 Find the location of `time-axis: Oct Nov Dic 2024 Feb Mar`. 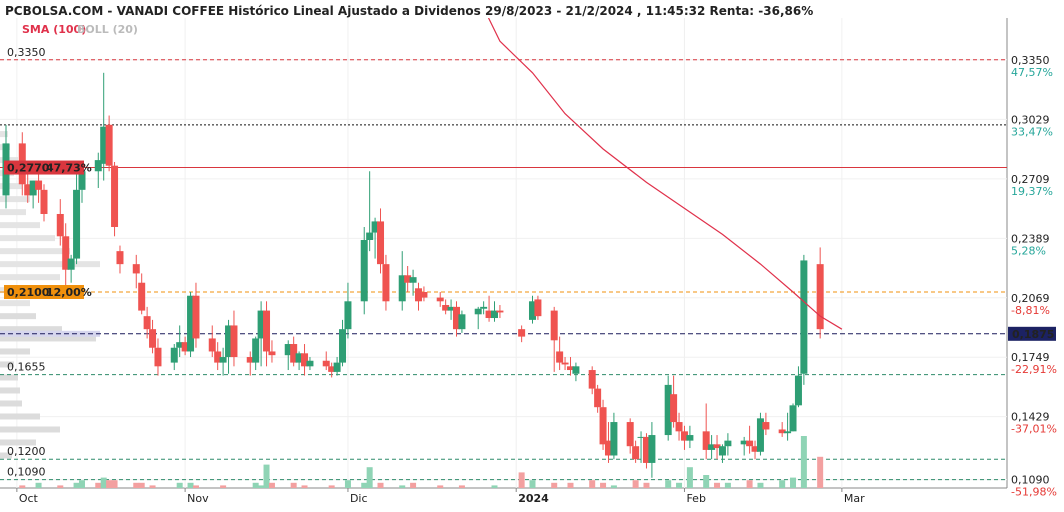

time-axis: Oct Nov Dic 2024 Feb Mar is located at coordinates (440, 496).